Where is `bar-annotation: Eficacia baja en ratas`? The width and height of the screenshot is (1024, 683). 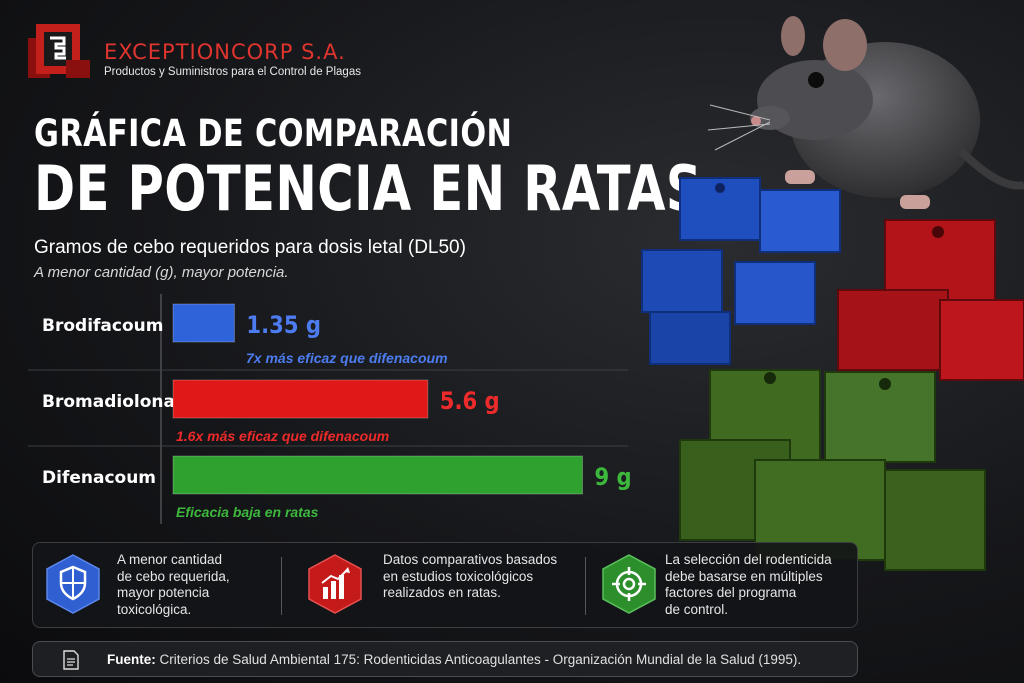
bar-annotation: Eficacia baja en ratas is located at coordinates (247, 512).